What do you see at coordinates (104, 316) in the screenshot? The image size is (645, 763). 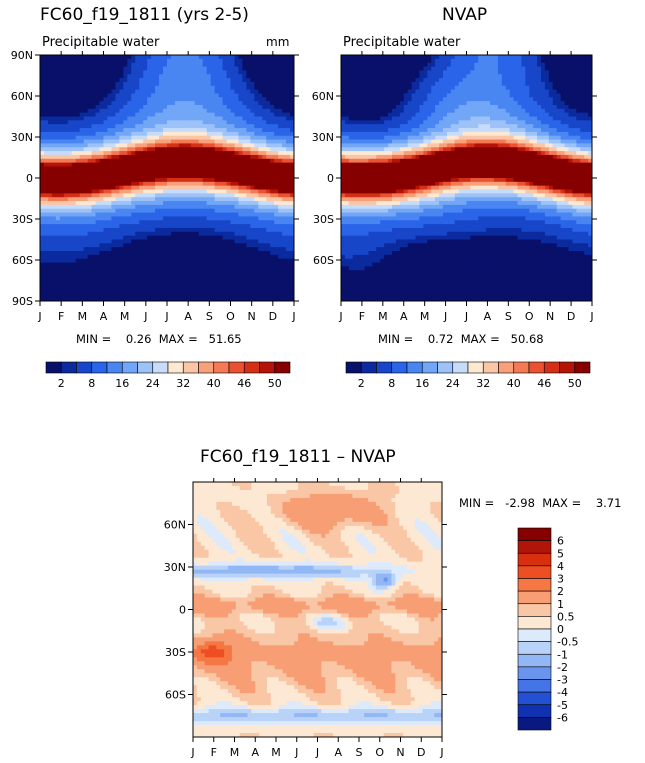 I see `x-tick-label: A` at bounding box center [104, 316].